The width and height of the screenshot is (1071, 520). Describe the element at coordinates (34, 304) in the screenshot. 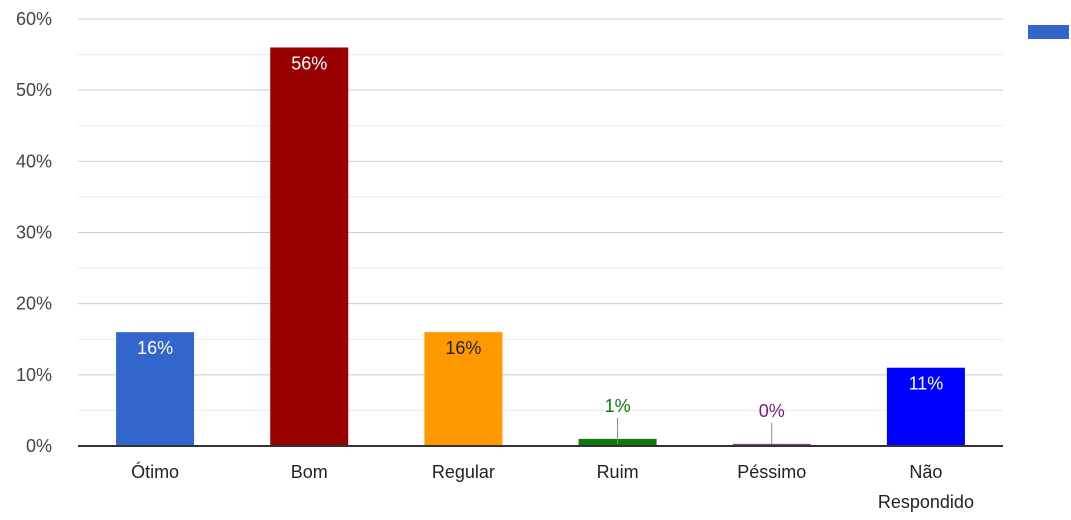

I see `y-tick-label: 20%` at that location.